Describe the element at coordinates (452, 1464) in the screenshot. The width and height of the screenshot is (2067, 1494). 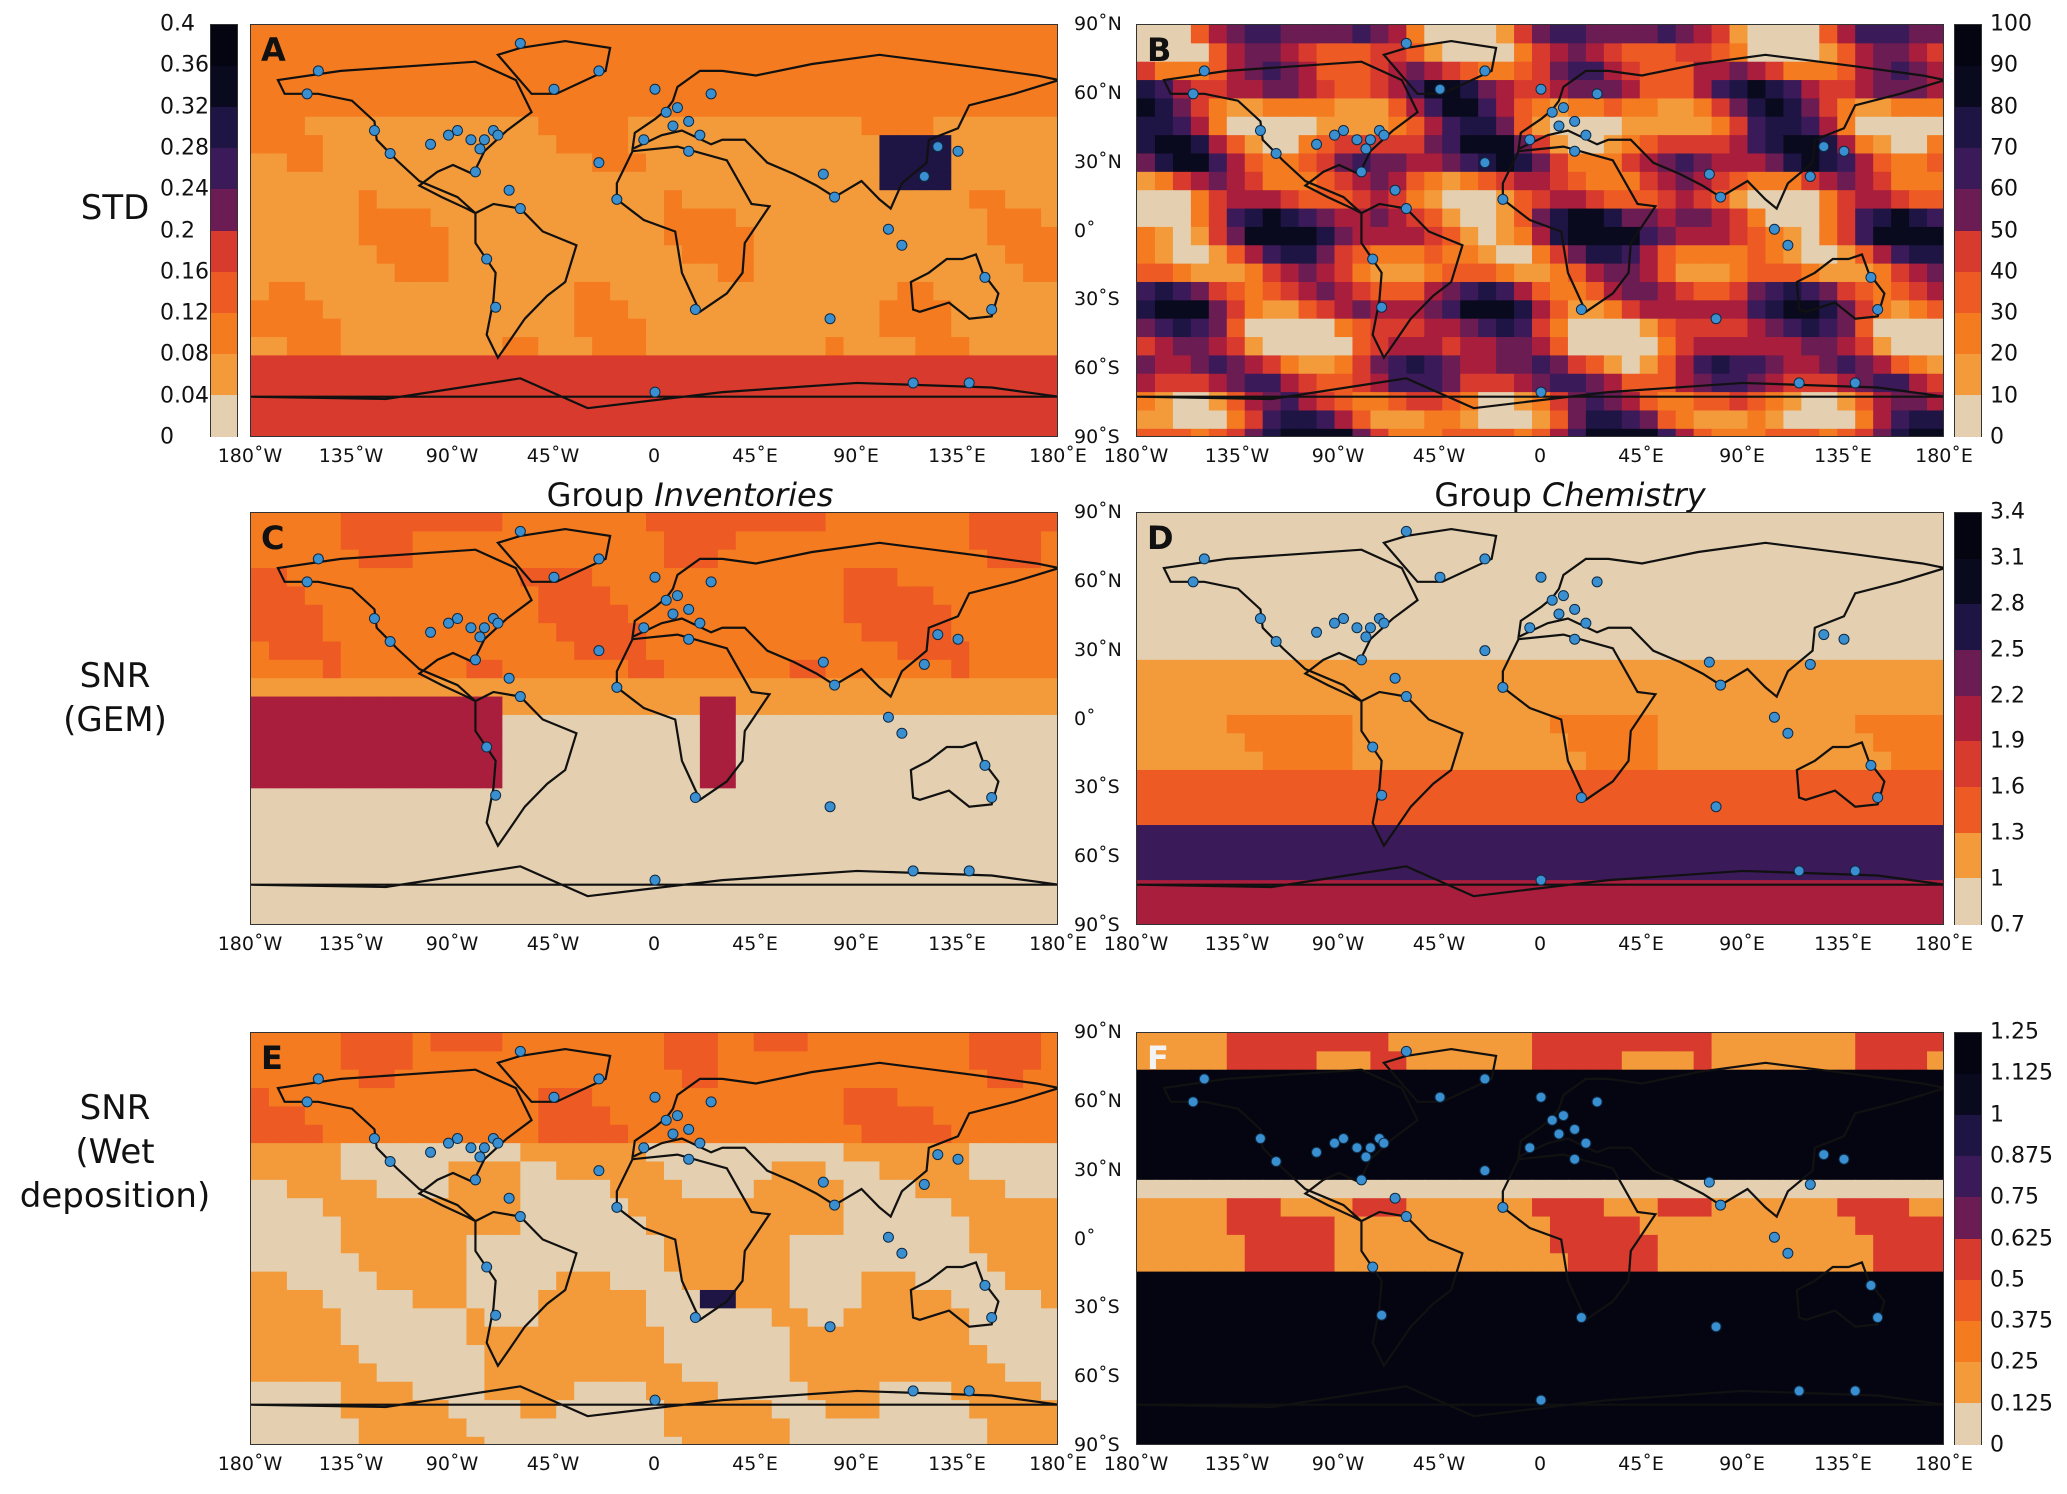
I see `x-tick-label: 90˚W` at that location.